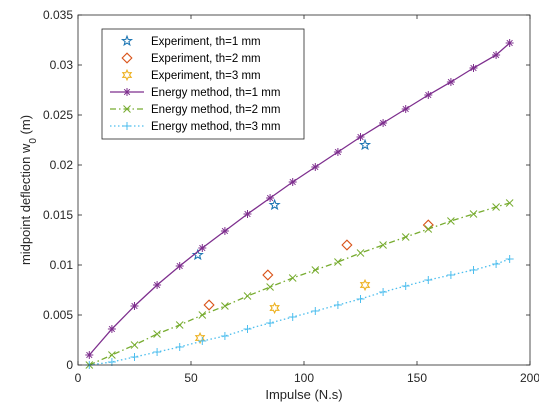 This screenshot has height=409, width=539. Describe the element at coordinates (206, 42) in the screenshot. I see `legend-label-1: Experiment, th=1 mm` at that location.